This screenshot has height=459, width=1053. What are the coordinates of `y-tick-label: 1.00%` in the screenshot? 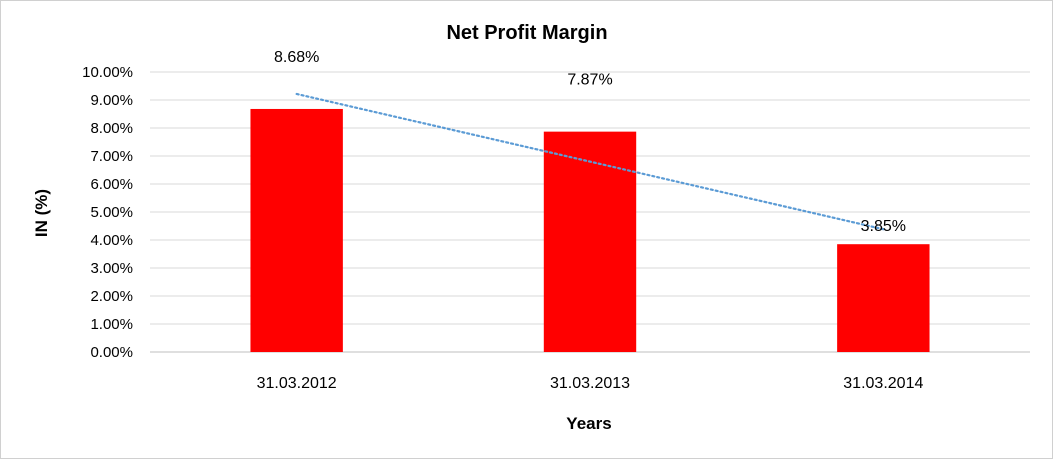 It's located at (111, 324).